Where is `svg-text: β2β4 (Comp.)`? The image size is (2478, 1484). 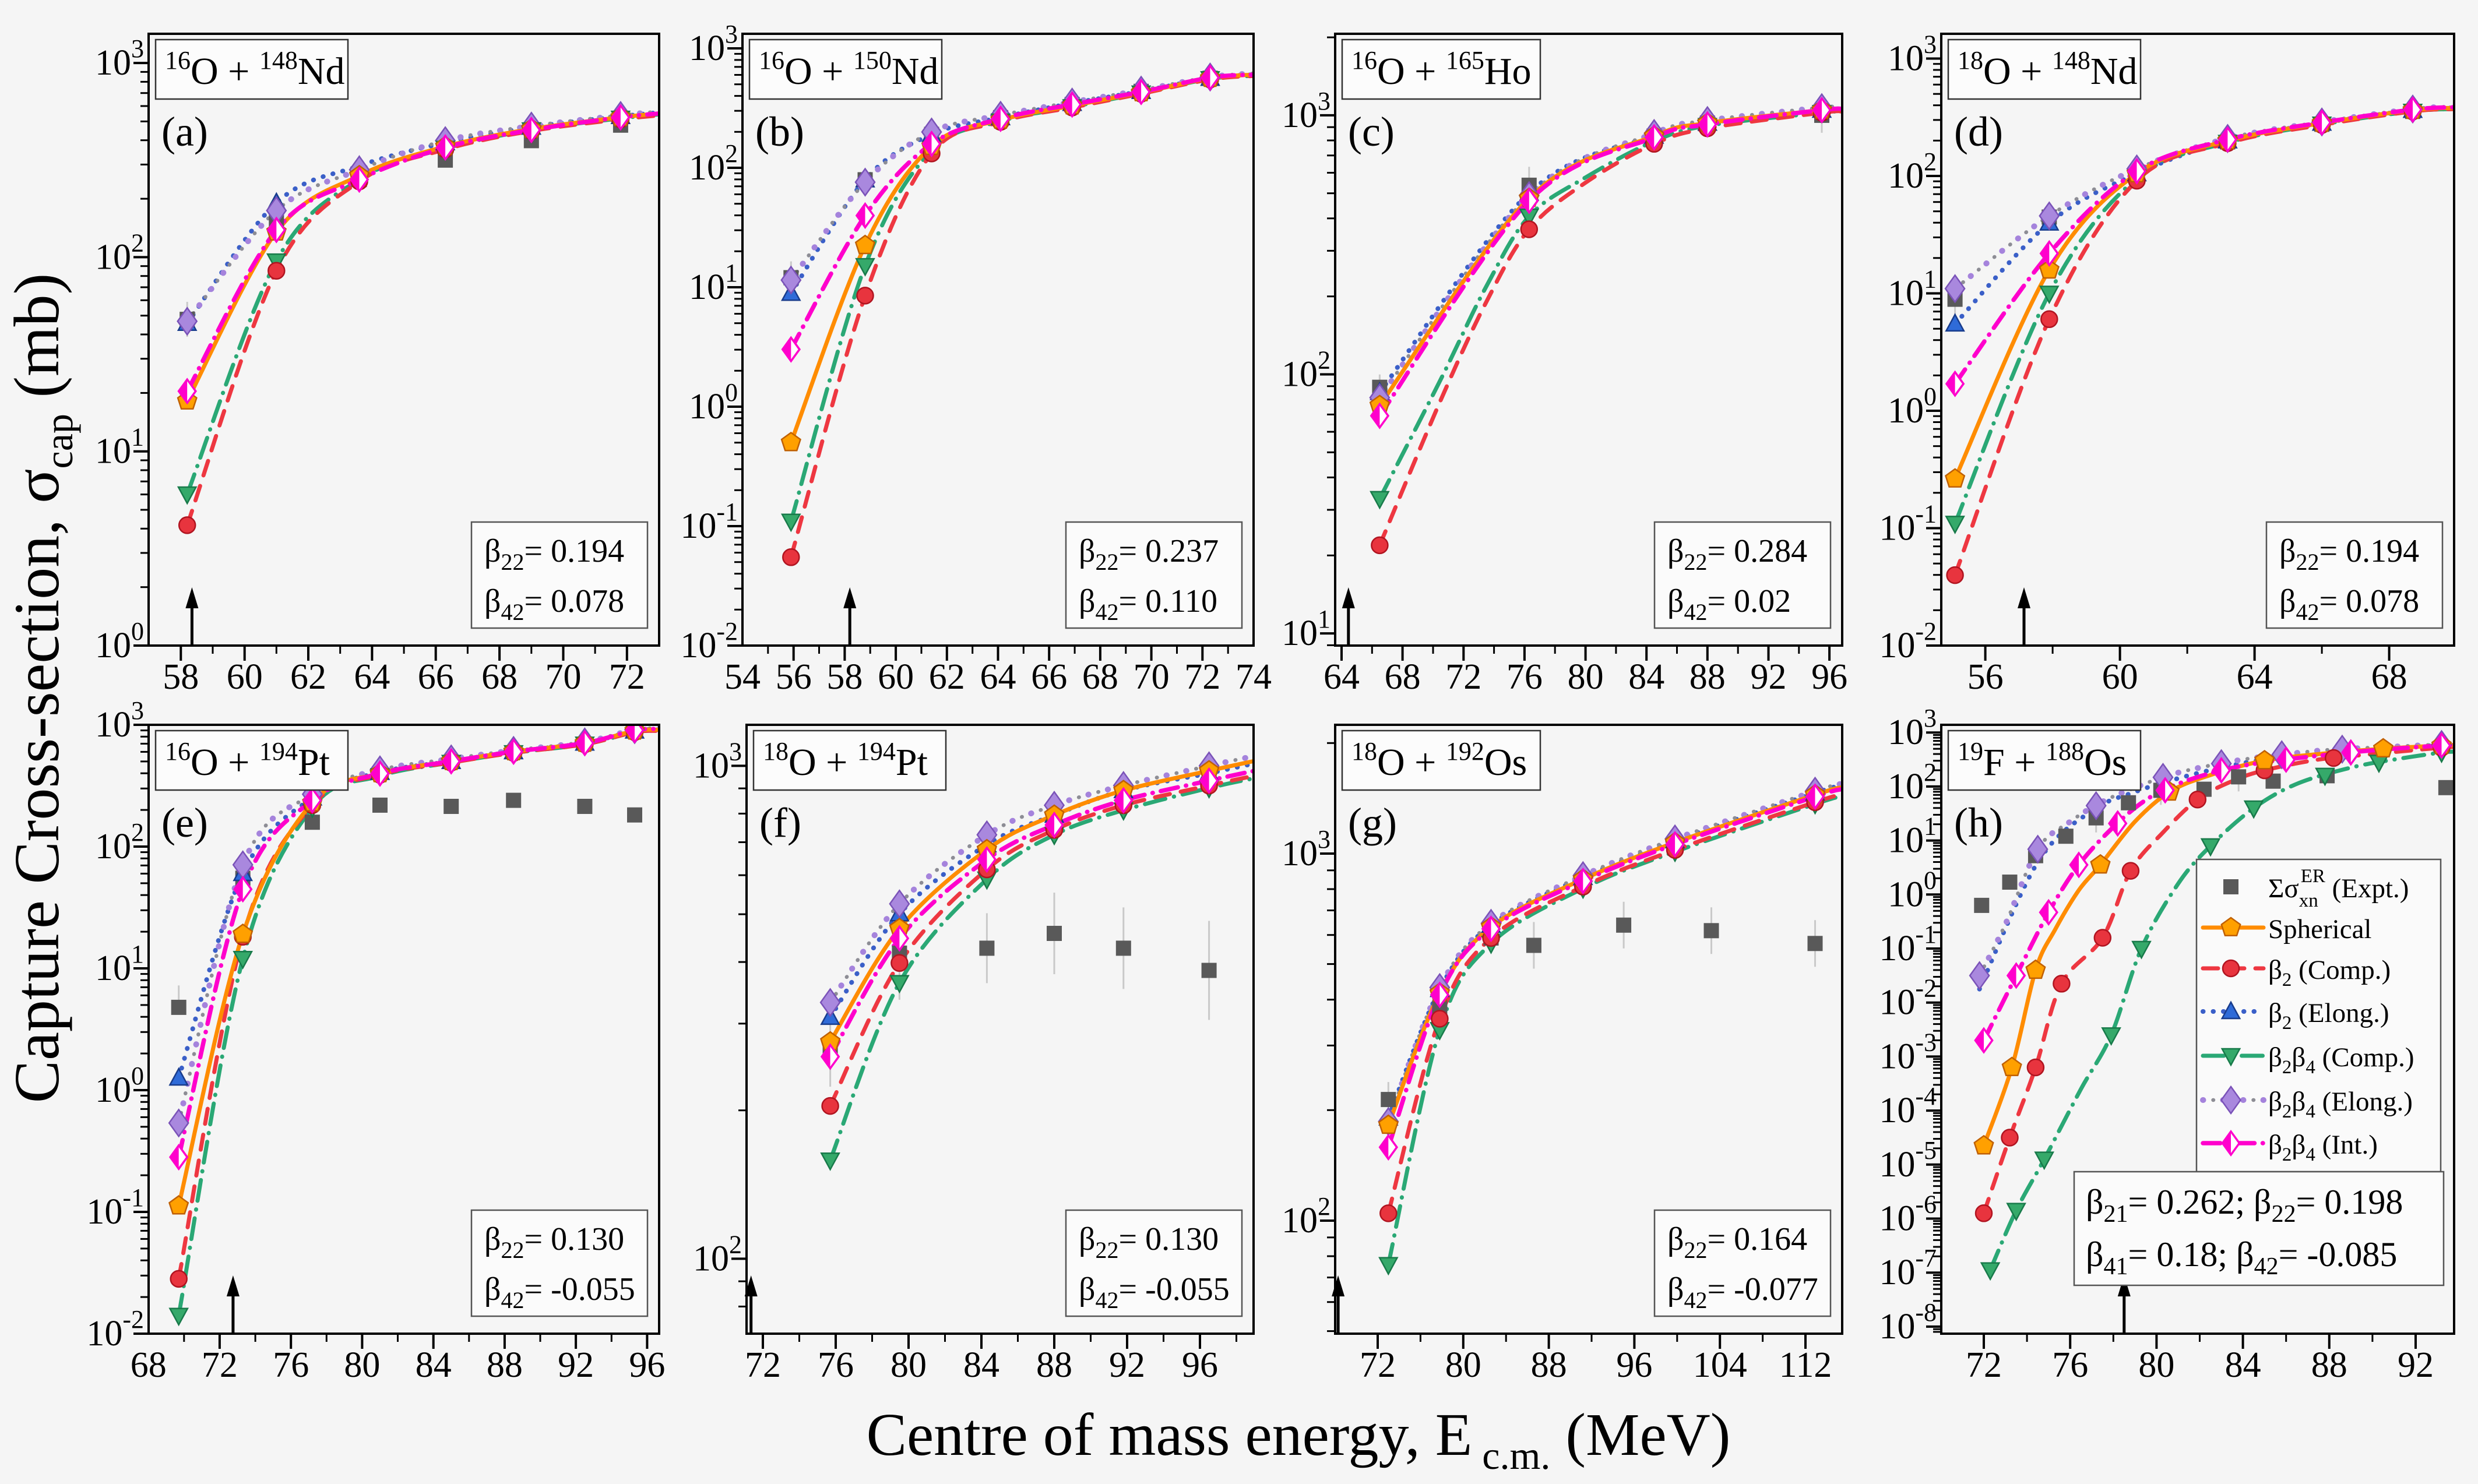 svg-text: β2β4 (Comp.) is located at coordinates (2341, 1060).